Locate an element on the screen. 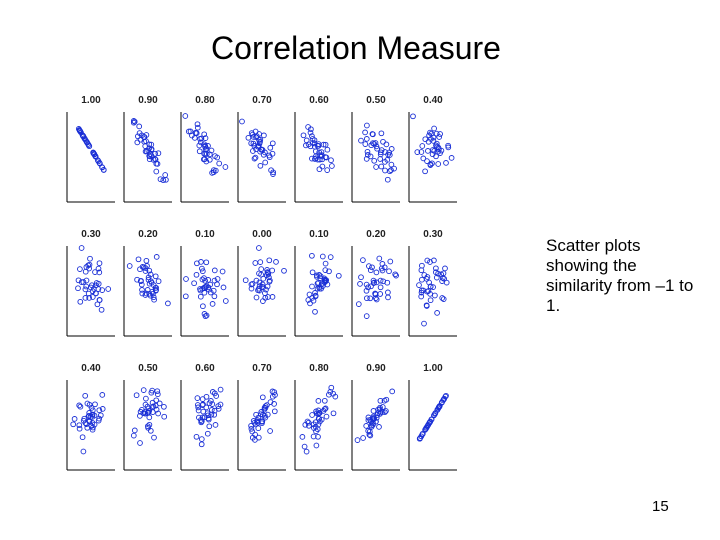 Image resolution: width=720 pixels, height=540 pixels. correlation-label: 0.80 is located at coordinates (319, 368).